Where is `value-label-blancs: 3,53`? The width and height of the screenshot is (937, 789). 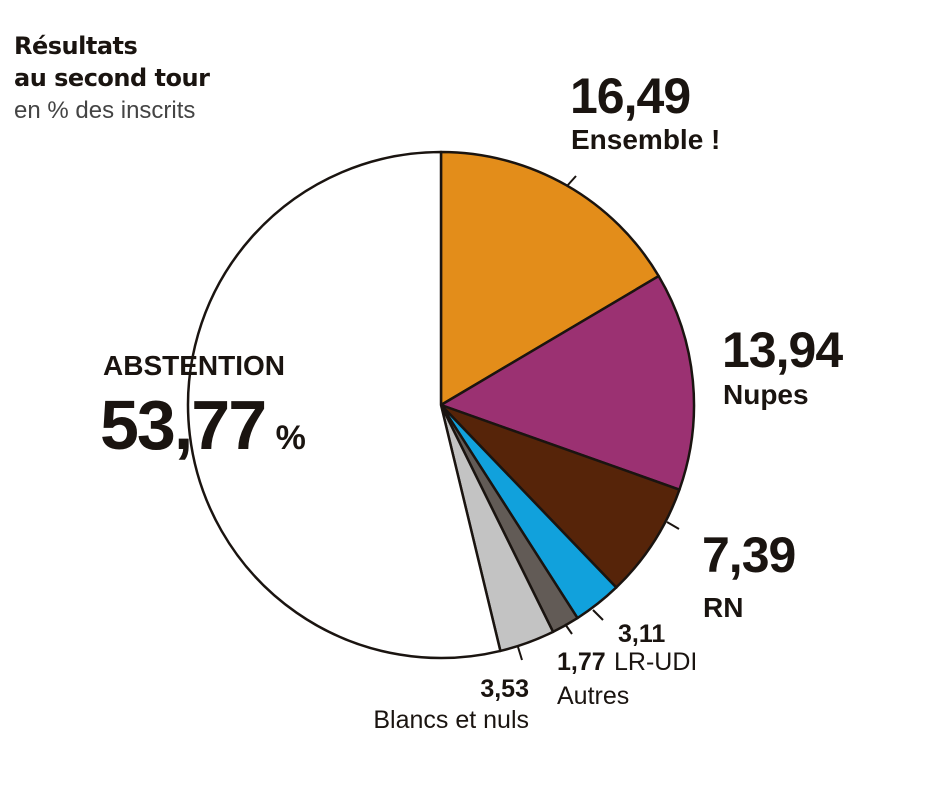
value-label-blancs: 3,53 is located at coordinates (504, 689).